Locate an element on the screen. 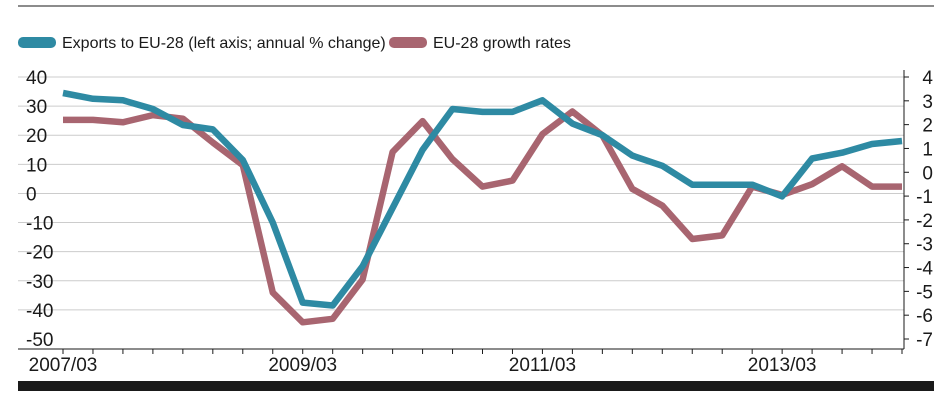 The image size is (947, 405). left-tick-label: 0 is located at coordinates (31, 194).